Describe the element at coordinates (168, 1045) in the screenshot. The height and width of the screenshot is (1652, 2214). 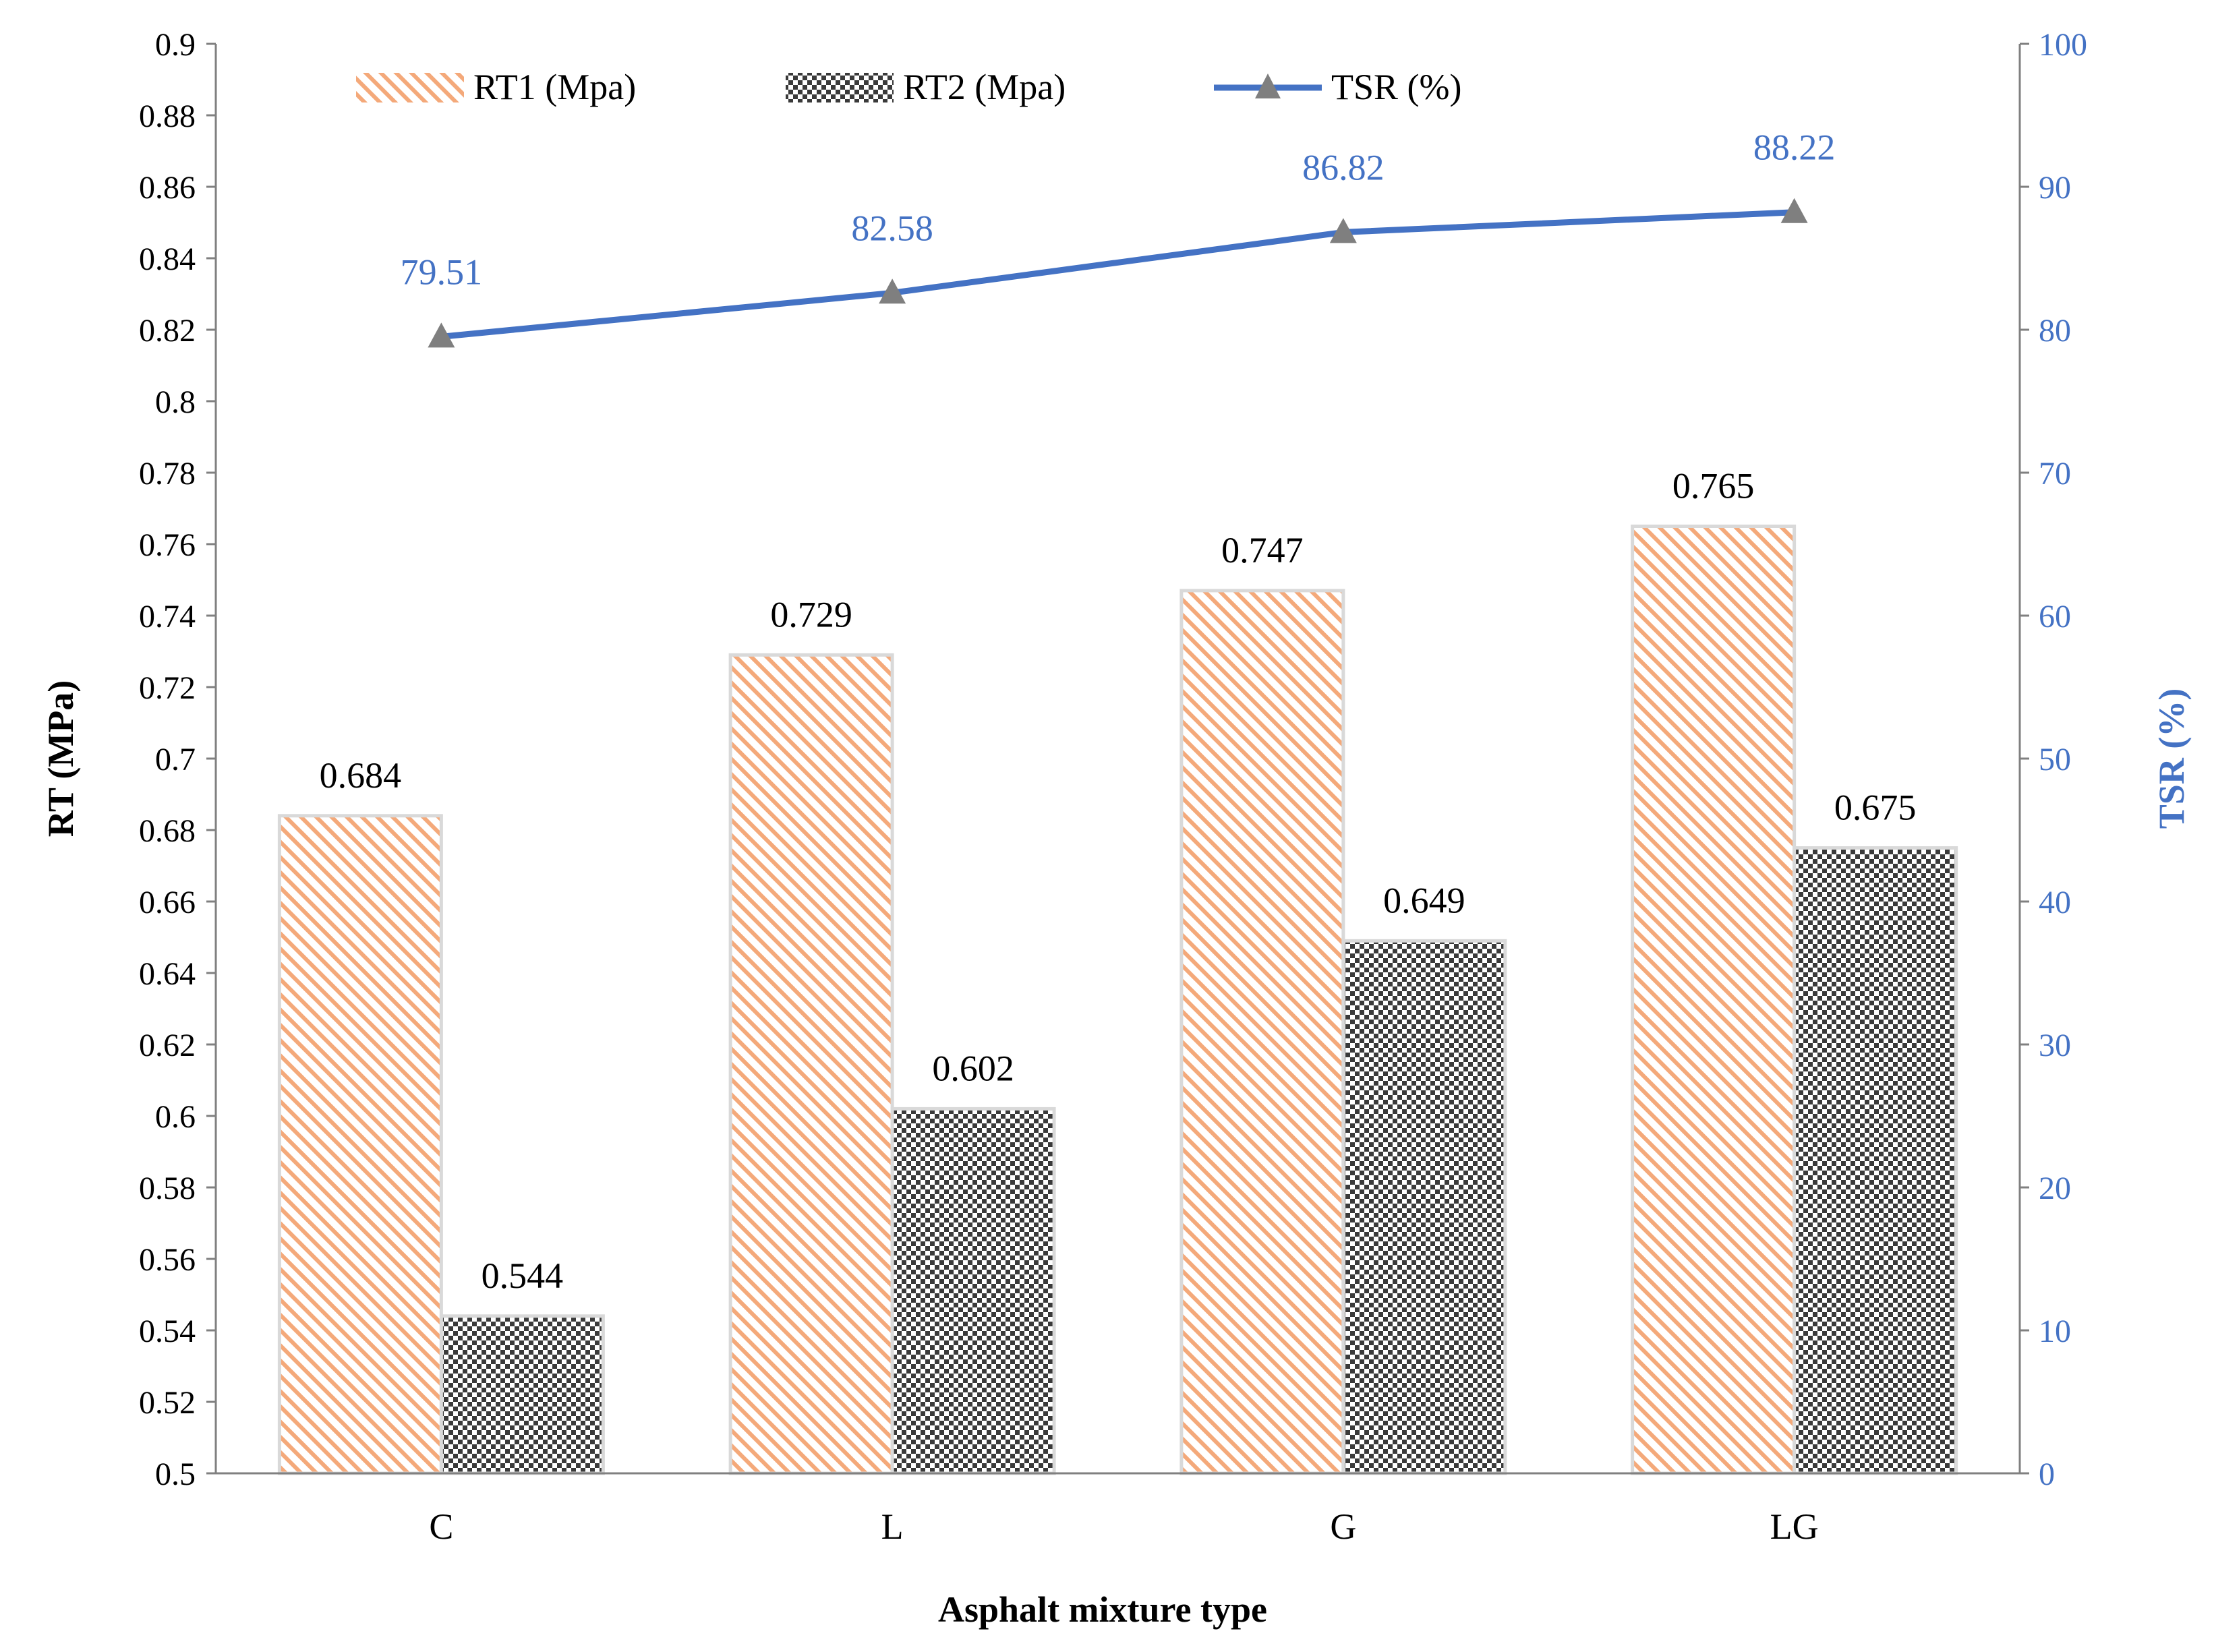
I see `left-tick-label: 0.62` at that location.